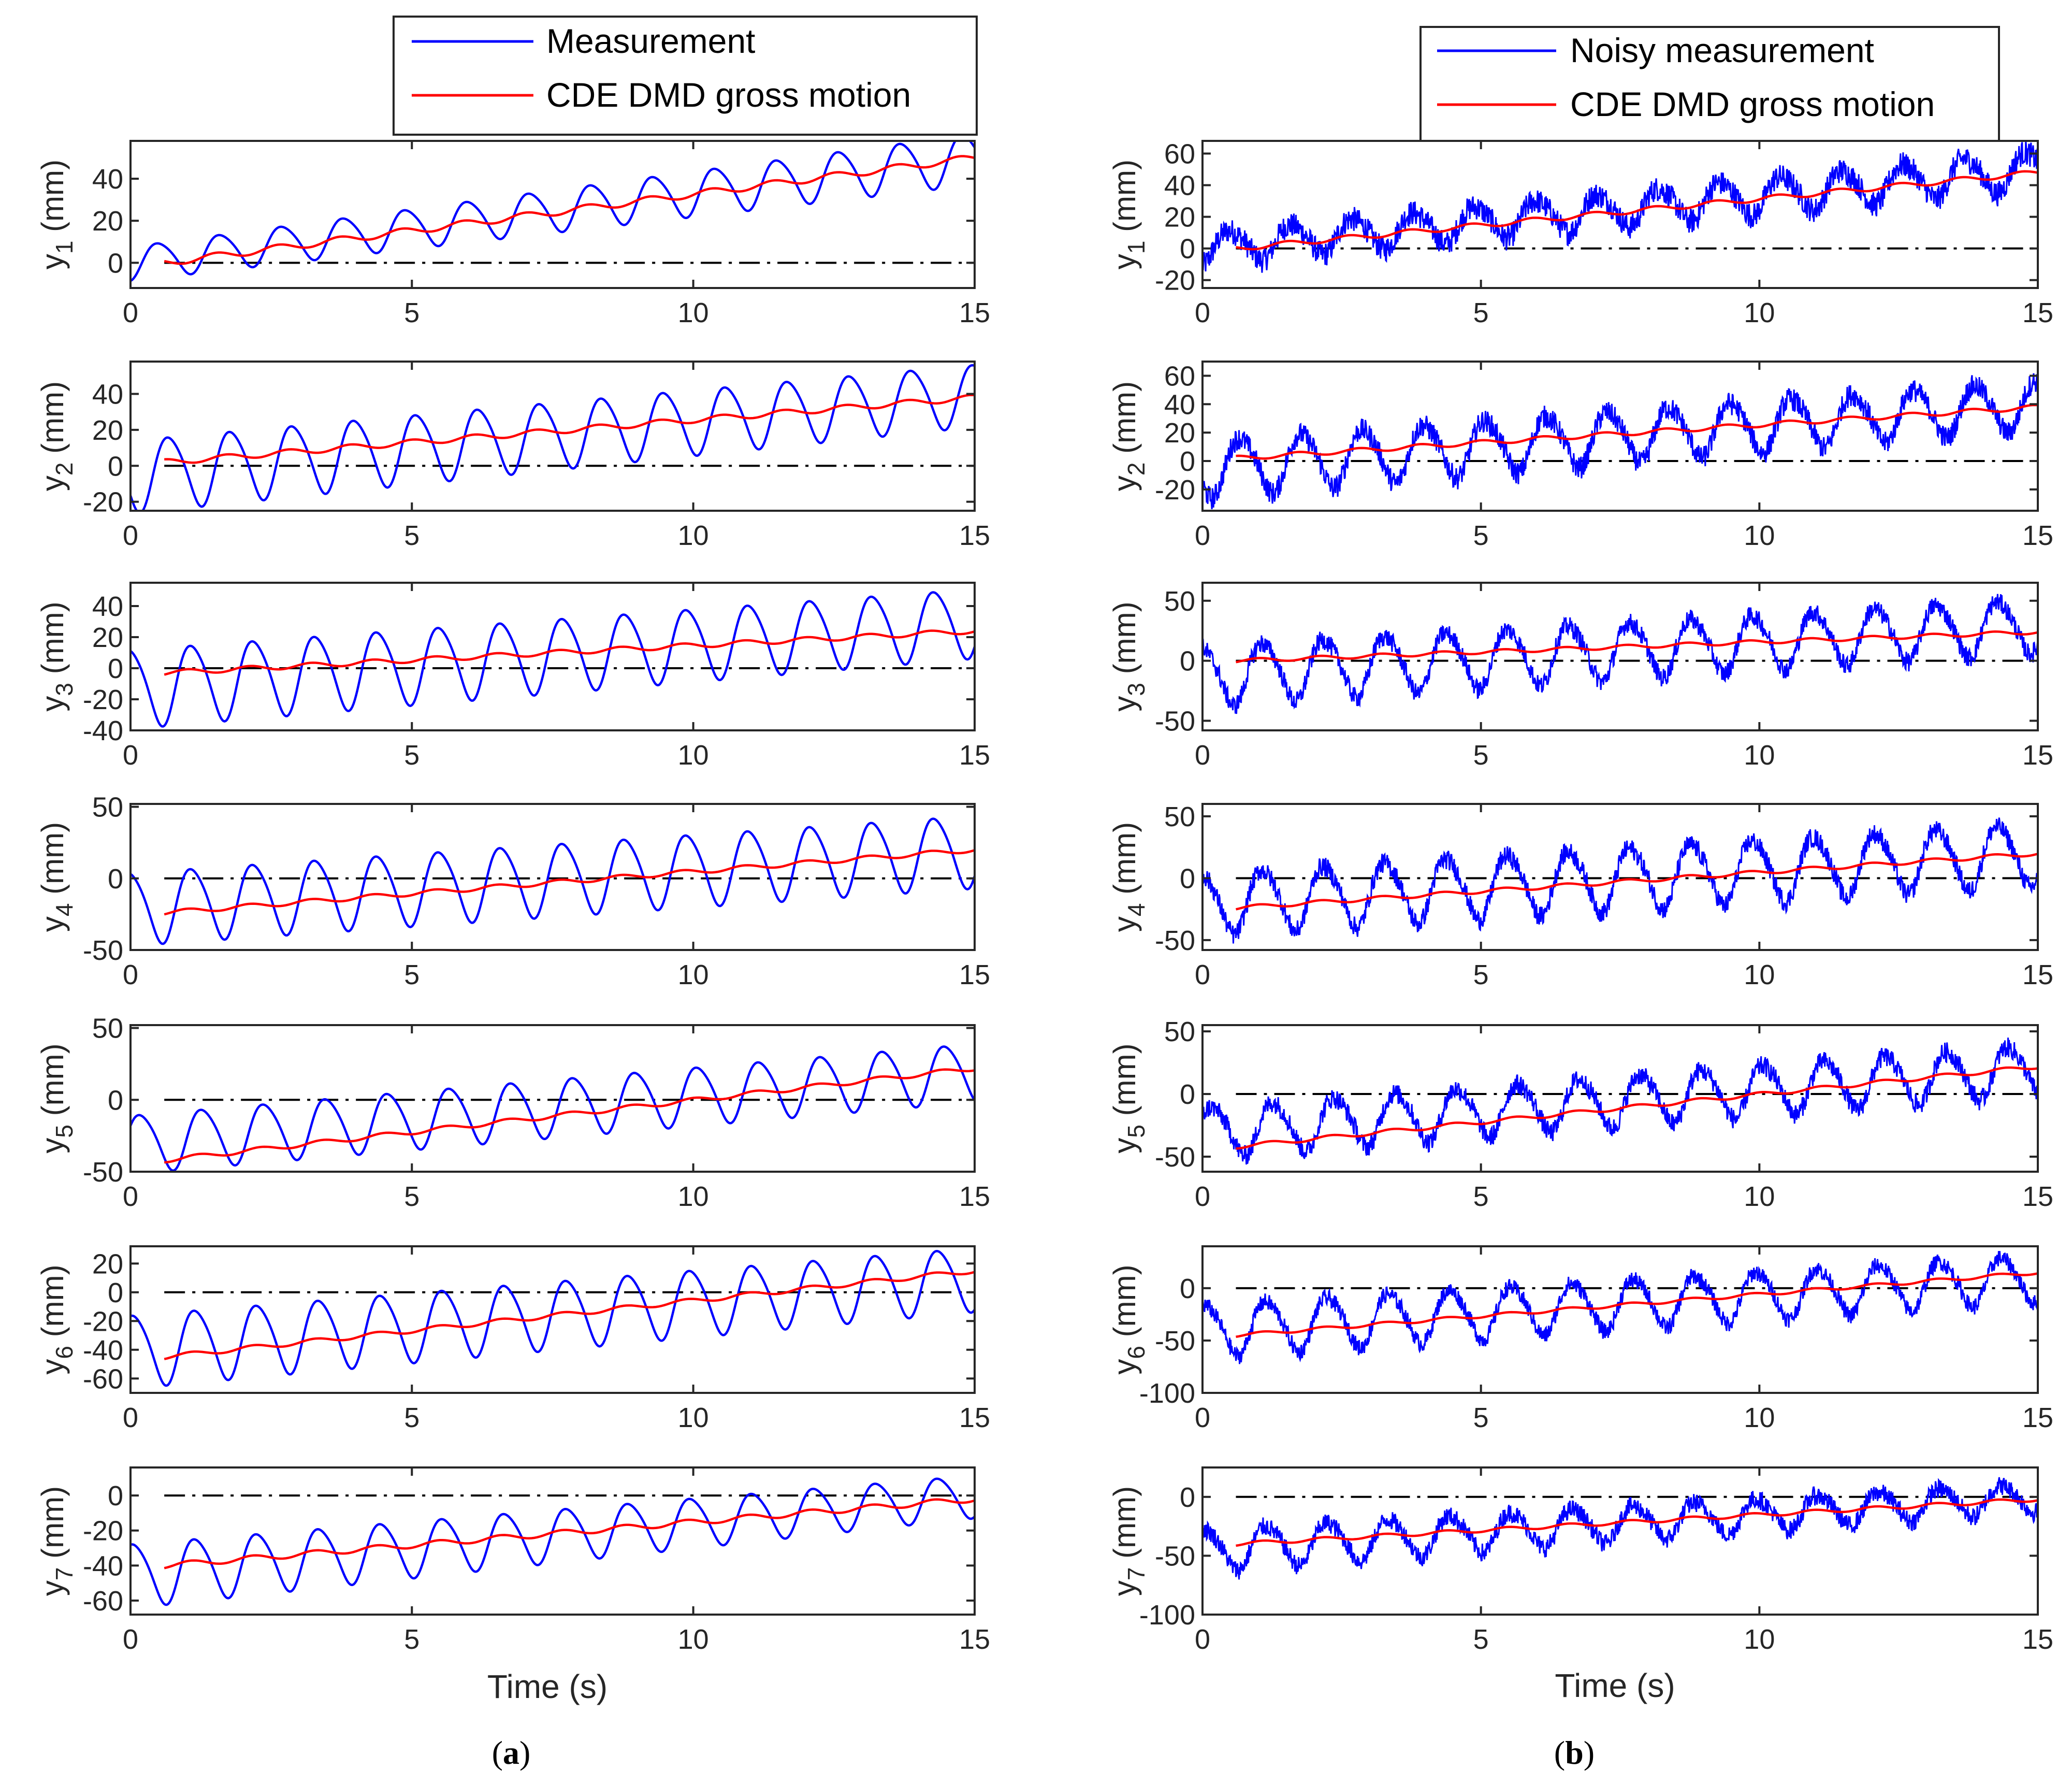  I want to click on y-axis-label-subscript: 2, so click(1136, 469).